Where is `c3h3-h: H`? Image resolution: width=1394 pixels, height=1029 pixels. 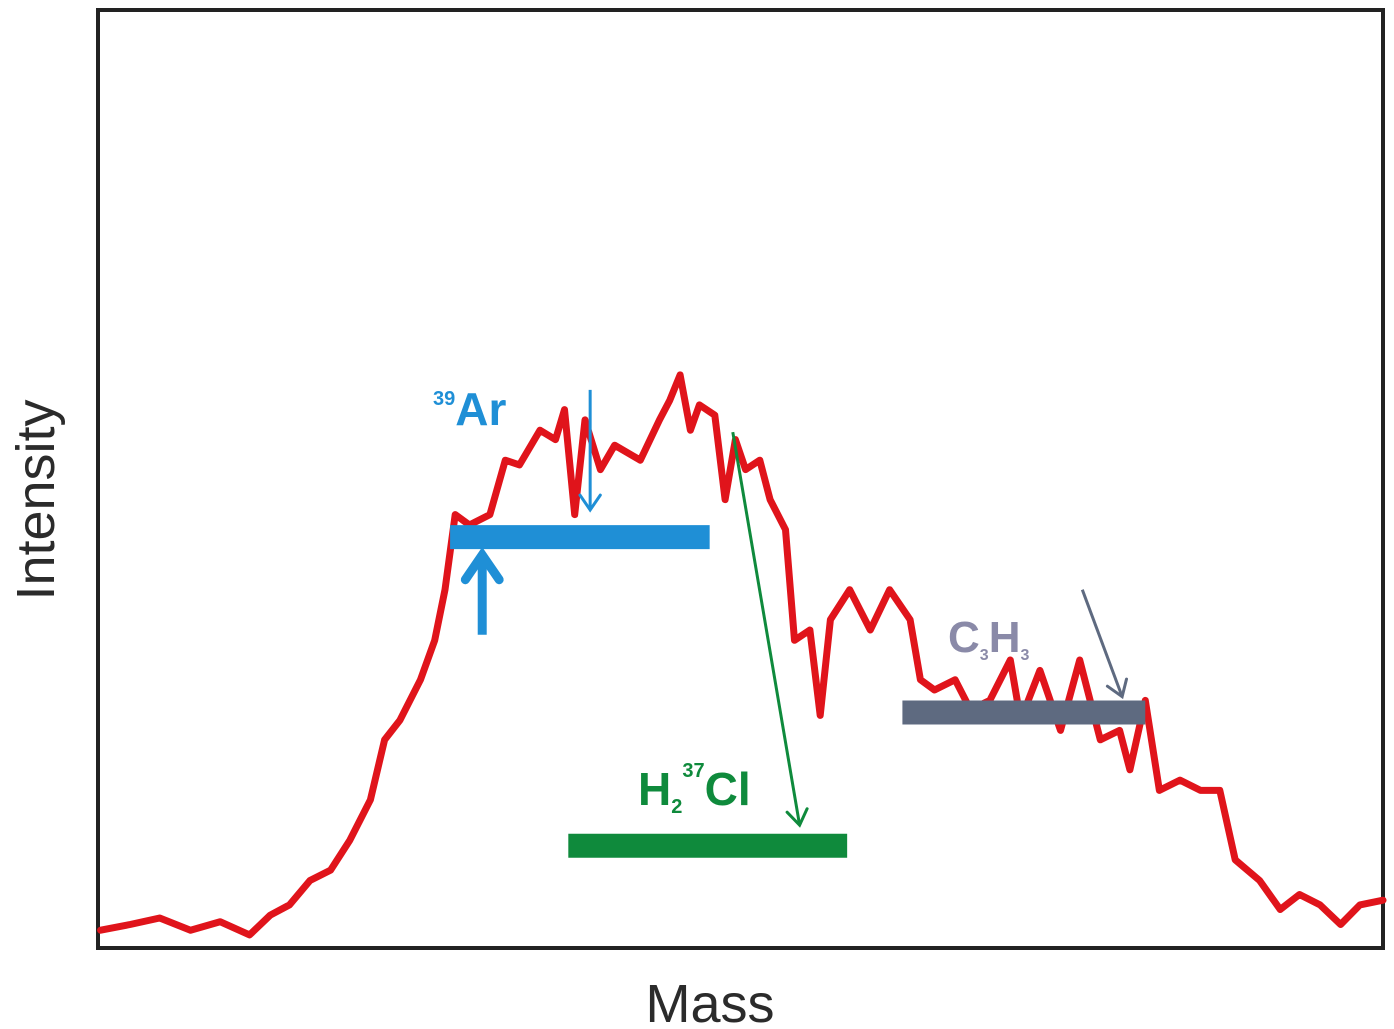
c3h3-h: H is located at coordinates (1005, 637).